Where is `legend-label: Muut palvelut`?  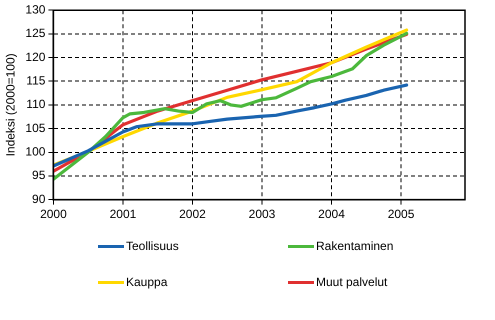
legend-label: Muut palvelut is located at coordinates (352, 282).